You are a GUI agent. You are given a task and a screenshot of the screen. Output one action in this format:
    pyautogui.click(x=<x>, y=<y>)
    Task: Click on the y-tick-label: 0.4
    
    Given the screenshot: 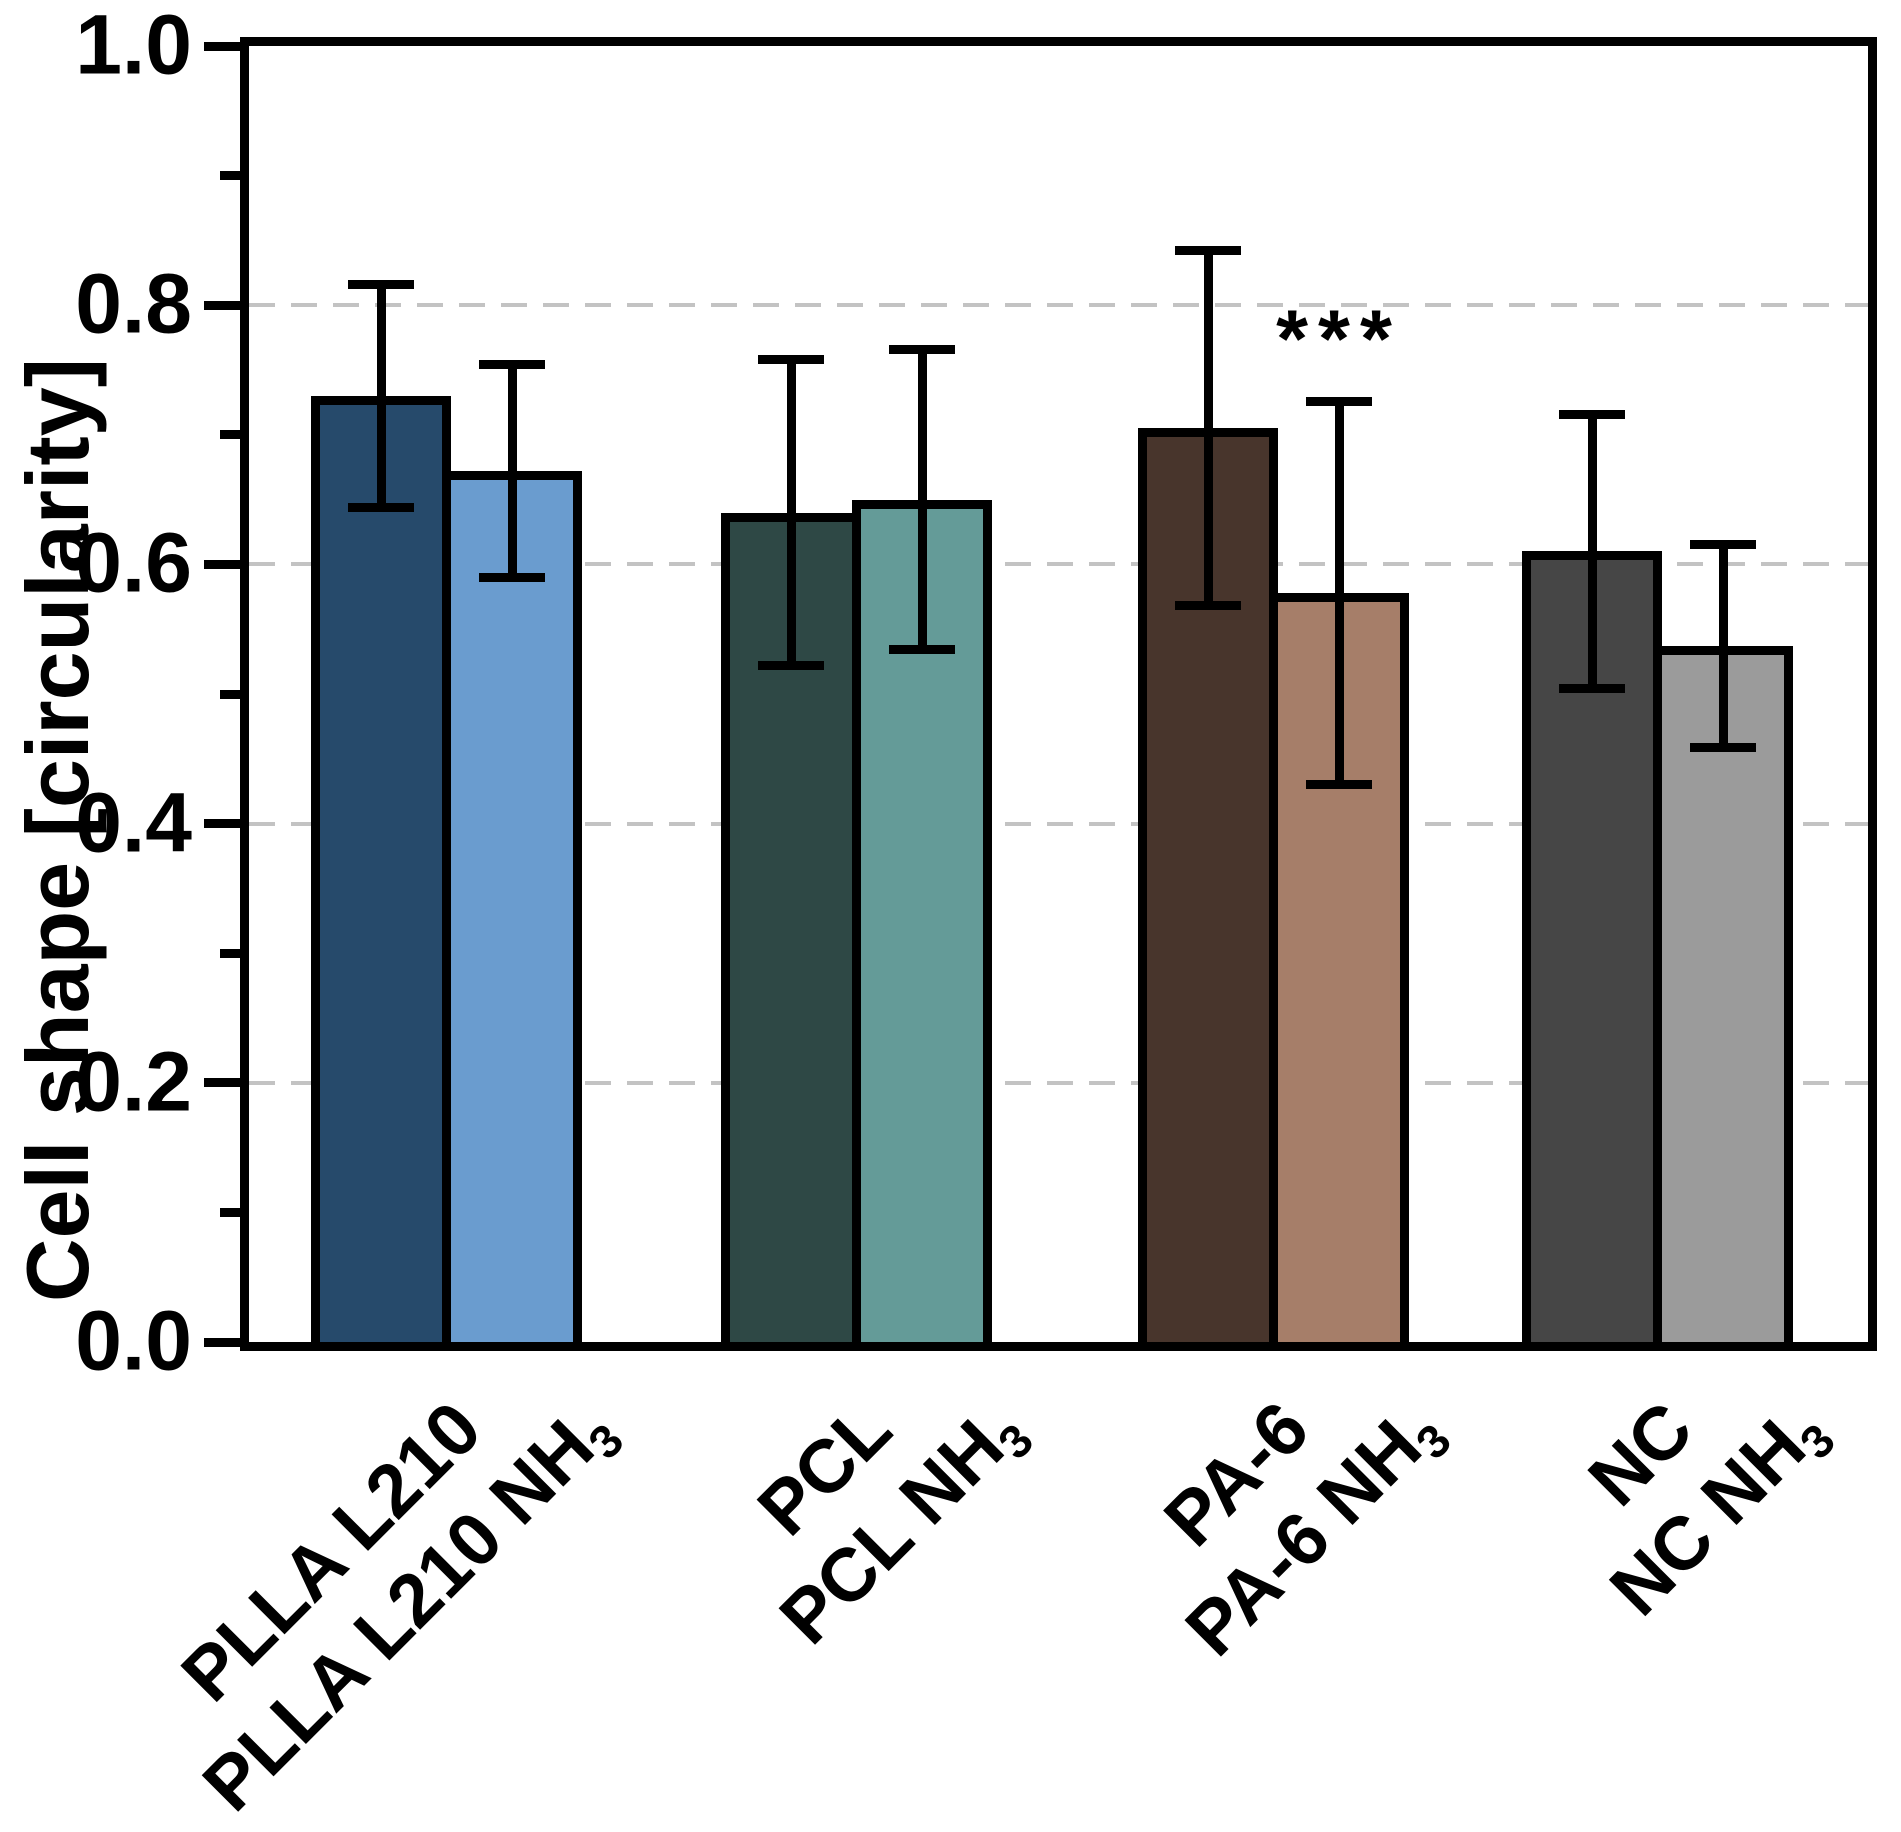 What is the action you would take?
    pyautogui.click(x=133, y=821)
    